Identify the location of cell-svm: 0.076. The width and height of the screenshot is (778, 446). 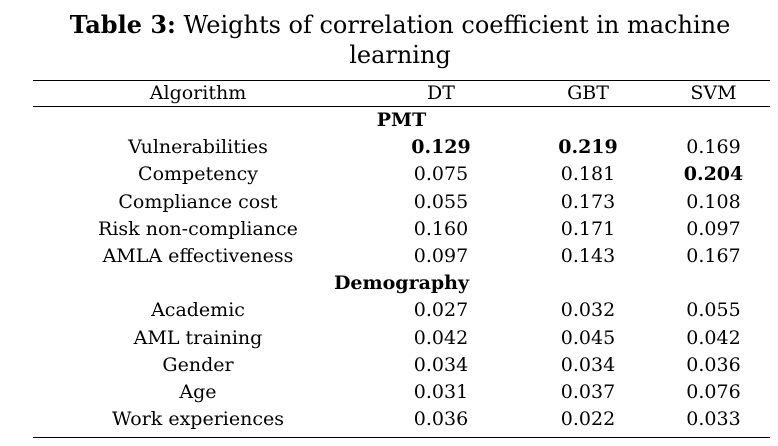
(713, 392).